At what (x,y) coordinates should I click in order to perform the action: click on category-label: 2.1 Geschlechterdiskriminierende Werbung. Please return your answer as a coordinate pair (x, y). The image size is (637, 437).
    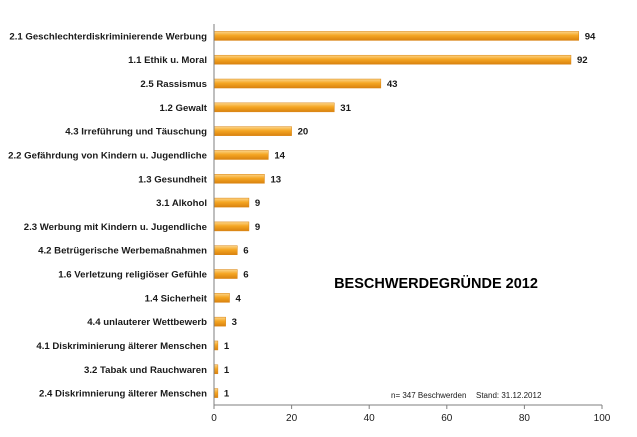
    Looking at the image, I should click on (108, 36).